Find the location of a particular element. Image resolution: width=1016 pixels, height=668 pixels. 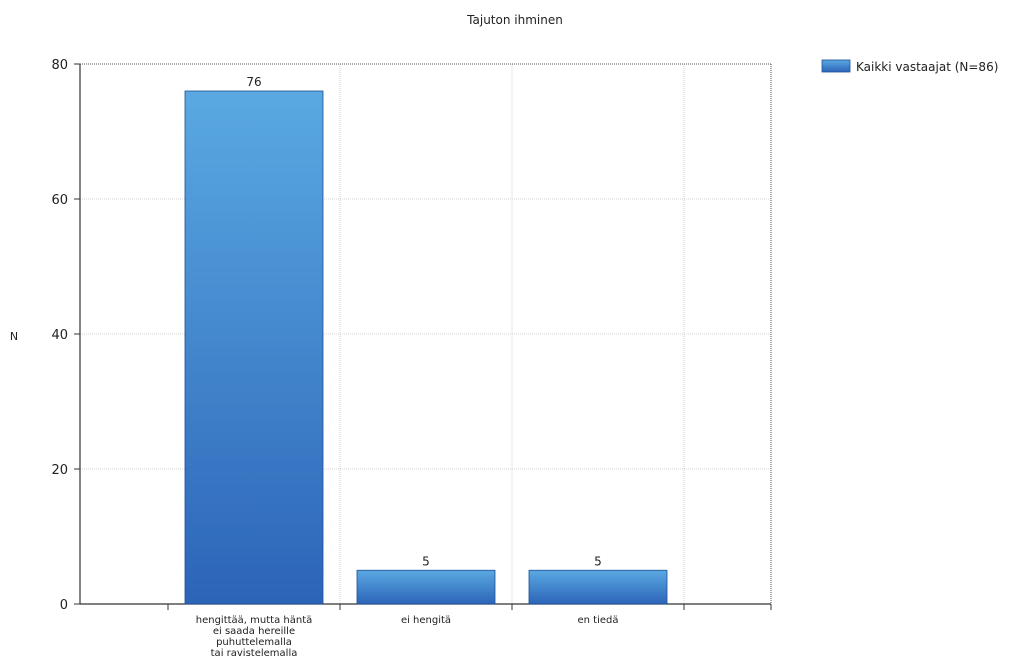

y-tick-label: 0 is located at coordinates (64, 605).